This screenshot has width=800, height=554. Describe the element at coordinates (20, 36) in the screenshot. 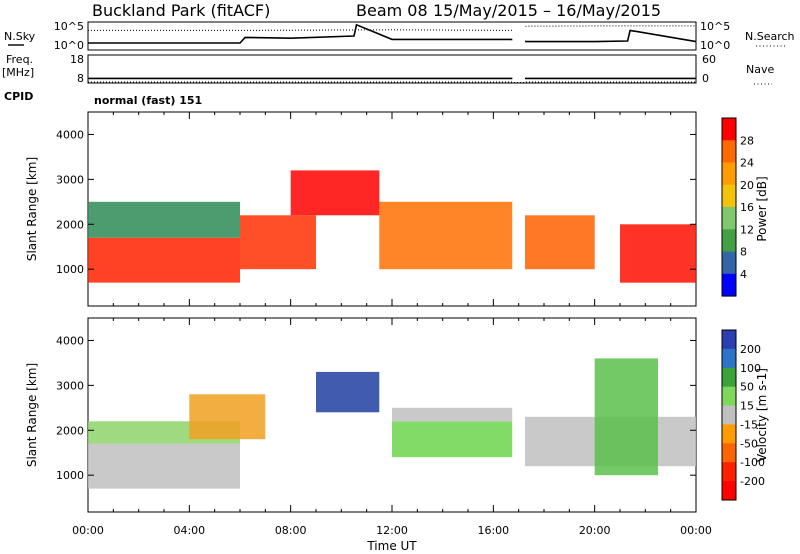

I see `nsky-label: N.Sky` at that location.